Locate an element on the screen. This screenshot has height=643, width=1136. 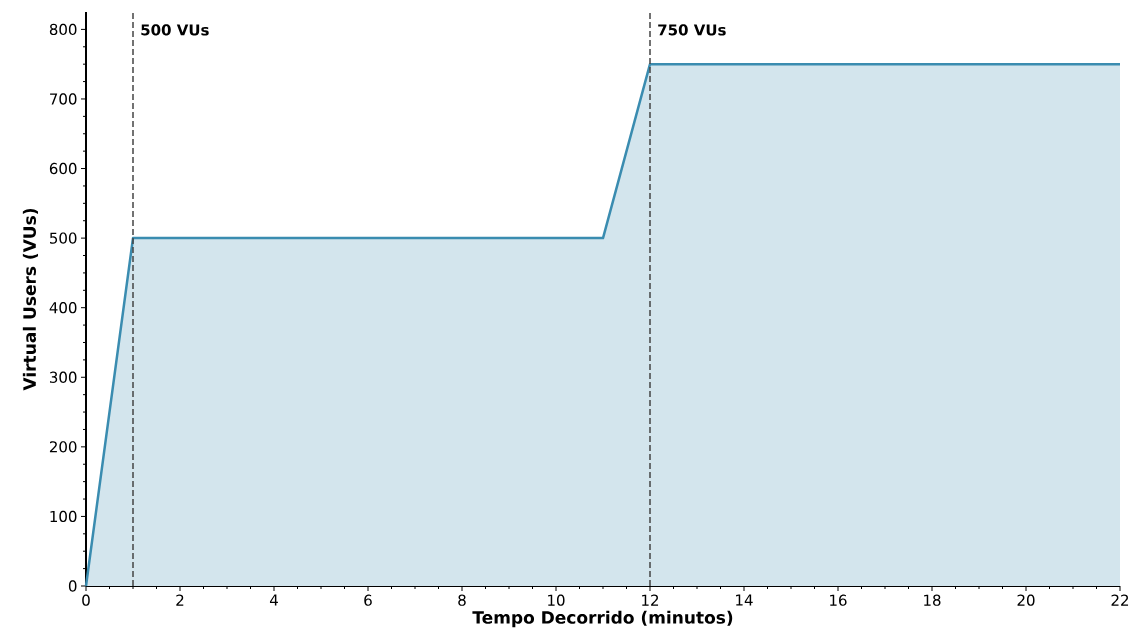
y-tick-label: 0 is located at coordinates (72, 586).